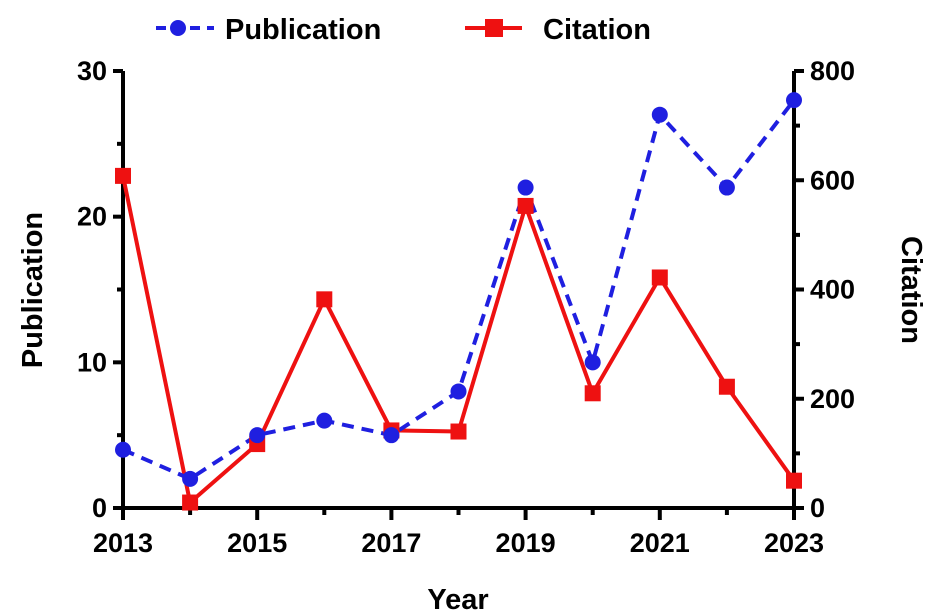 This screenshot has width=935, height=614. What do you see at coordinates (92, 71) in the screenshot?
I see `left-y-tick-label: 30` at bounding box center [92, 71].